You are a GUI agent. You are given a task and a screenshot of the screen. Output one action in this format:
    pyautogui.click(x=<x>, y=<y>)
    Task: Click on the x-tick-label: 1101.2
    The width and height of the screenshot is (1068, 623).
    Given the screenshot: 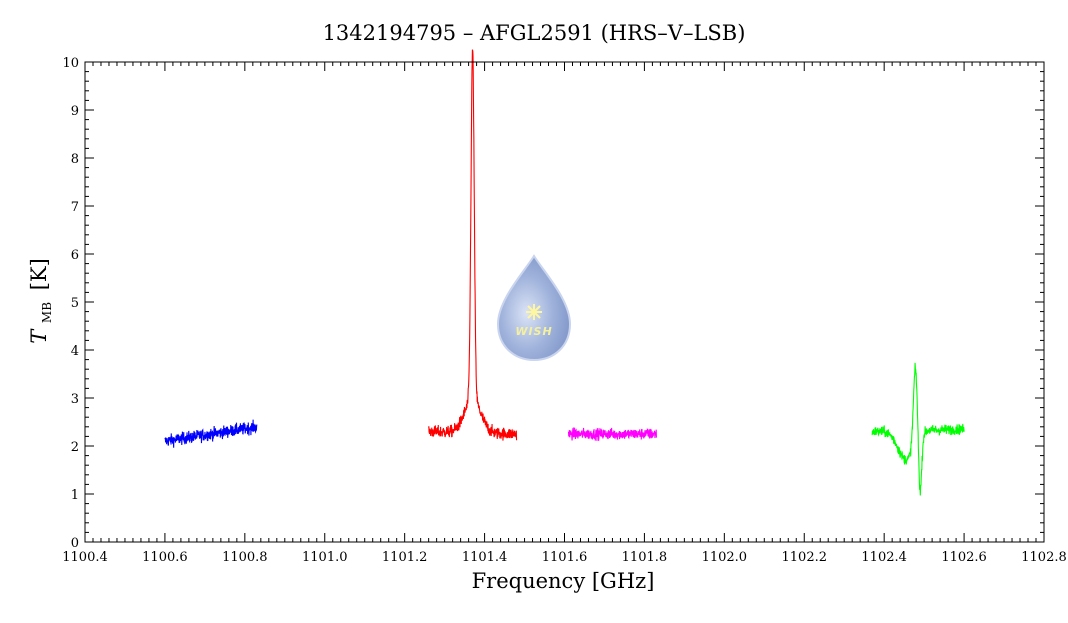 What is the action you would take?
    pyautogui.click(x=405, y=557)
    